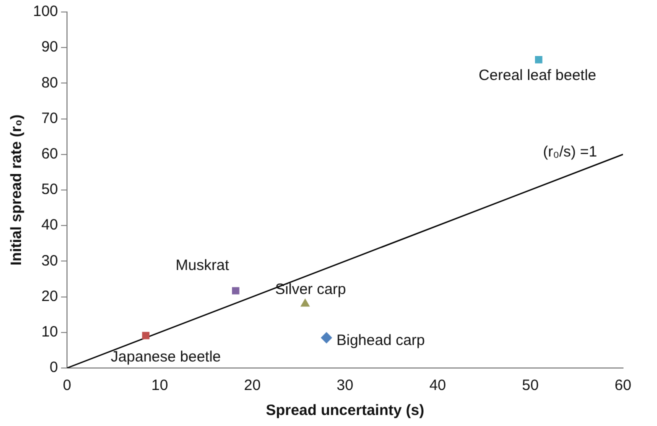 The image size is (657, 426). What do you see at coordinates (437, 385) in the screenshot?
I see `x-tick-label: 40` at bounding box center [437, 385].